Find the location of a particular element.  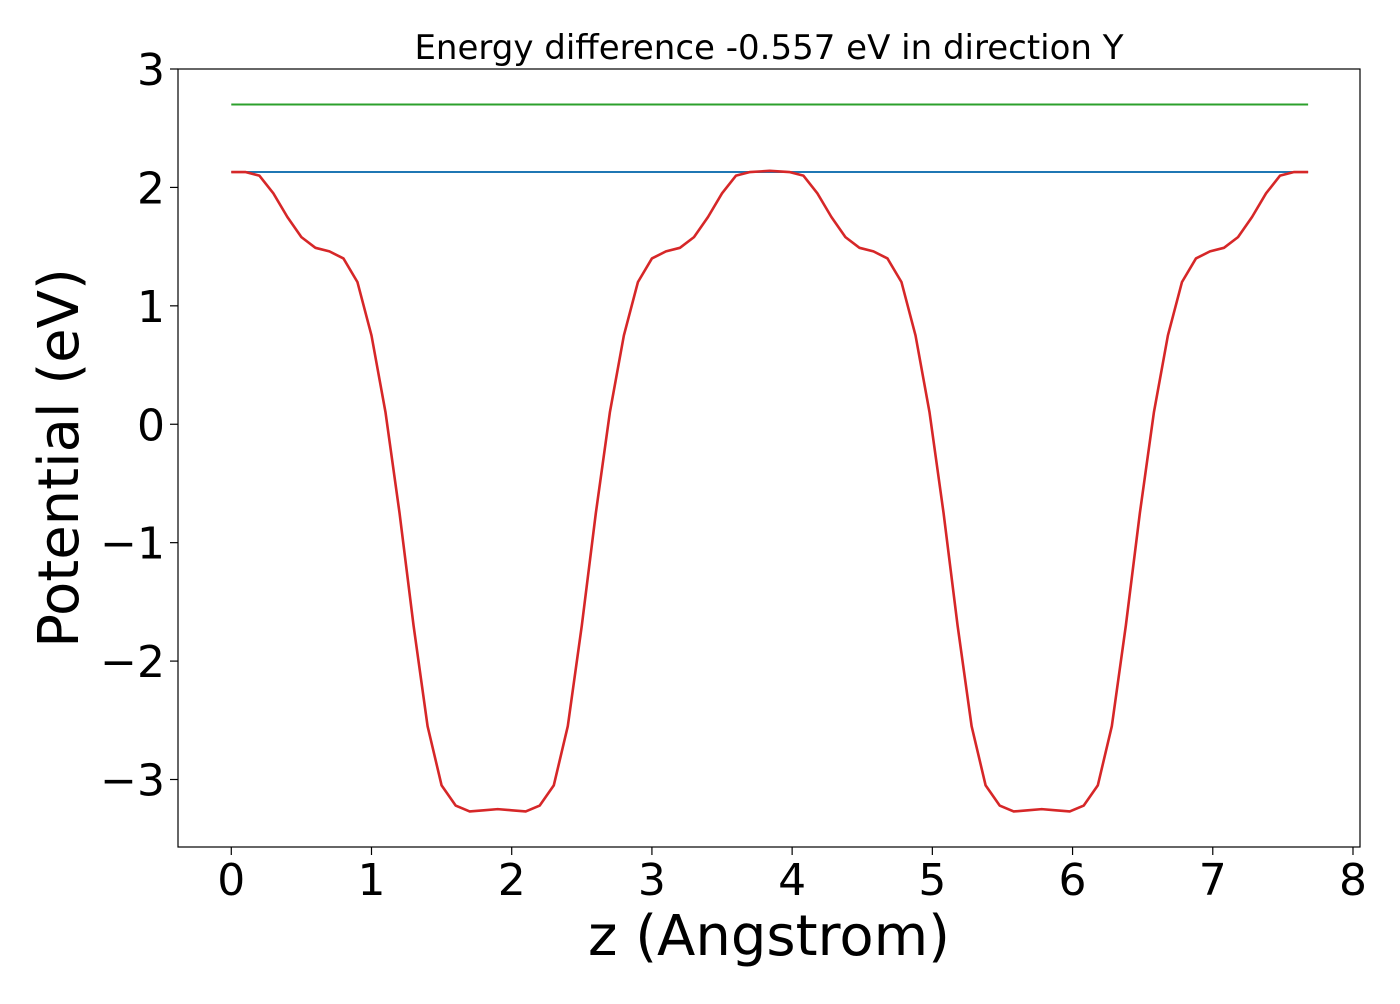

y-tick-label: 2 is located at coordinates (151, 188).